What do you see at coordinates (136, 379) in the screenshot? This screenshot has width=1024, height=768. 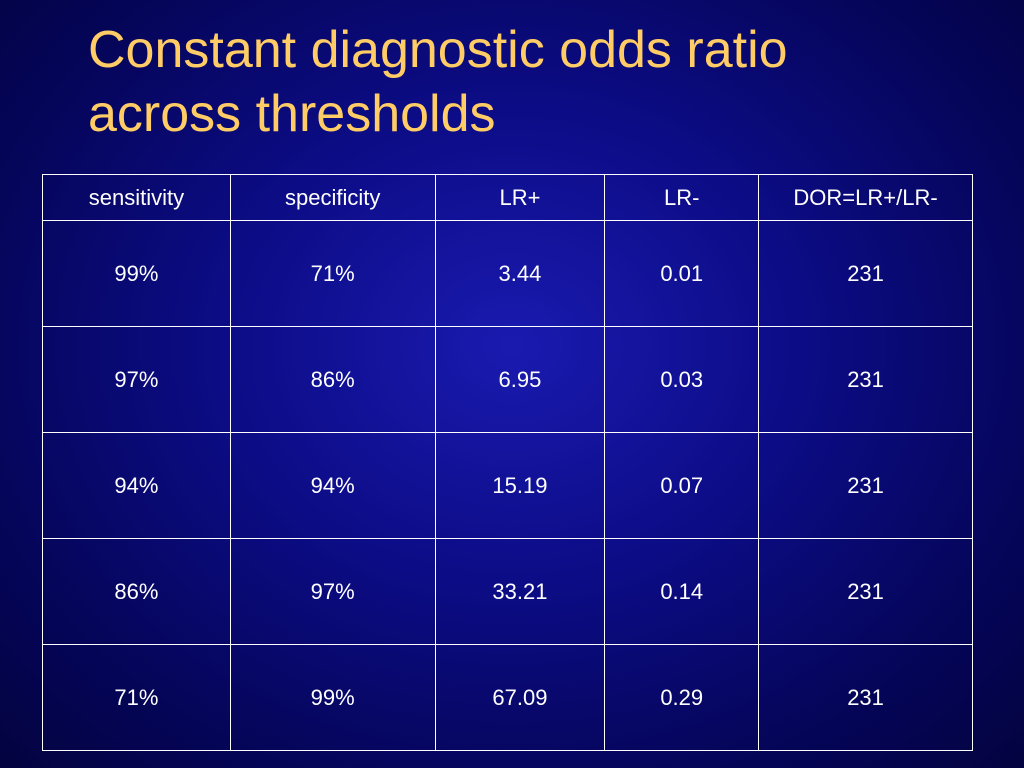 I see `cell-sensitivity: 97%` at bounding box center [136, 379].